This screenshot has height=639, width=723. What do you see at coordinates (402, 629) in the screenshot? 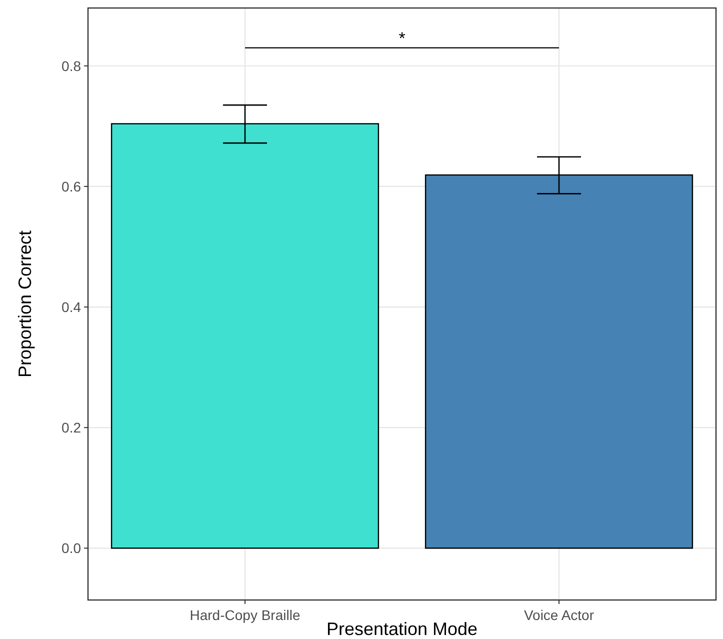
I see `x-axis-title: Presentation Mode` at bounding box center [402, 629].